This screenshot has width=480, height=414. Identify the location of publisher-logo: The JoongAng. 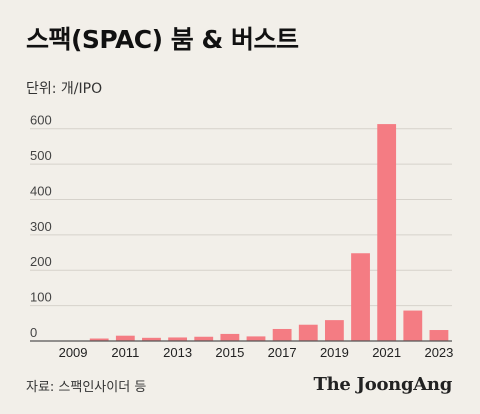
(383, 384).